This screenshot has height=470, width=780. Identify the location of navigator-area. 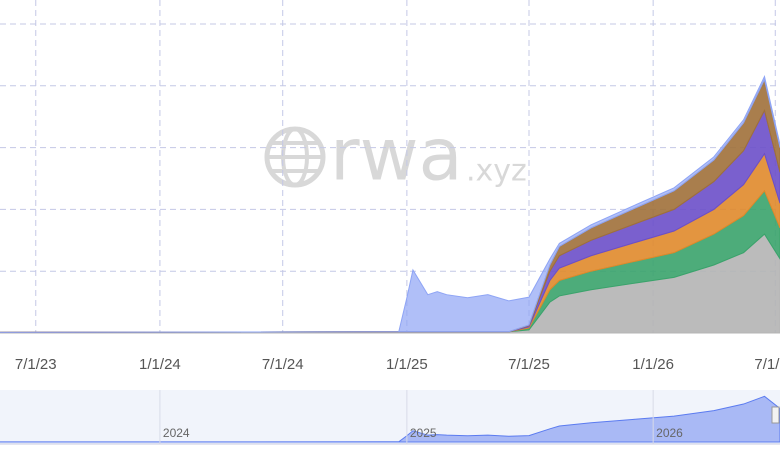
(390, 419).